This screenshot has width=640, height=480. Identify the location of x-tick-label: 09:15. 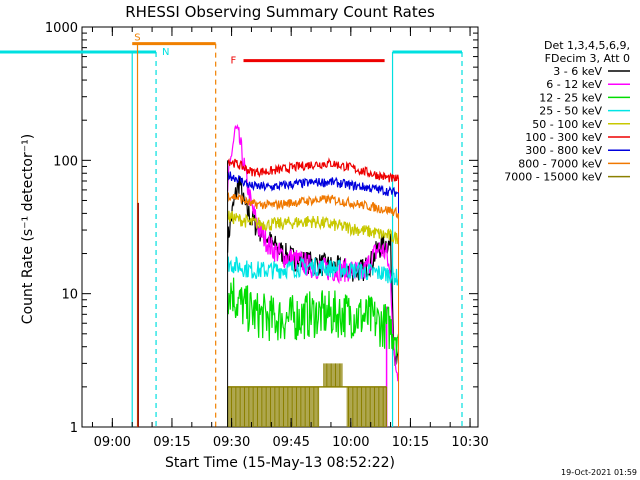
(171, 442).